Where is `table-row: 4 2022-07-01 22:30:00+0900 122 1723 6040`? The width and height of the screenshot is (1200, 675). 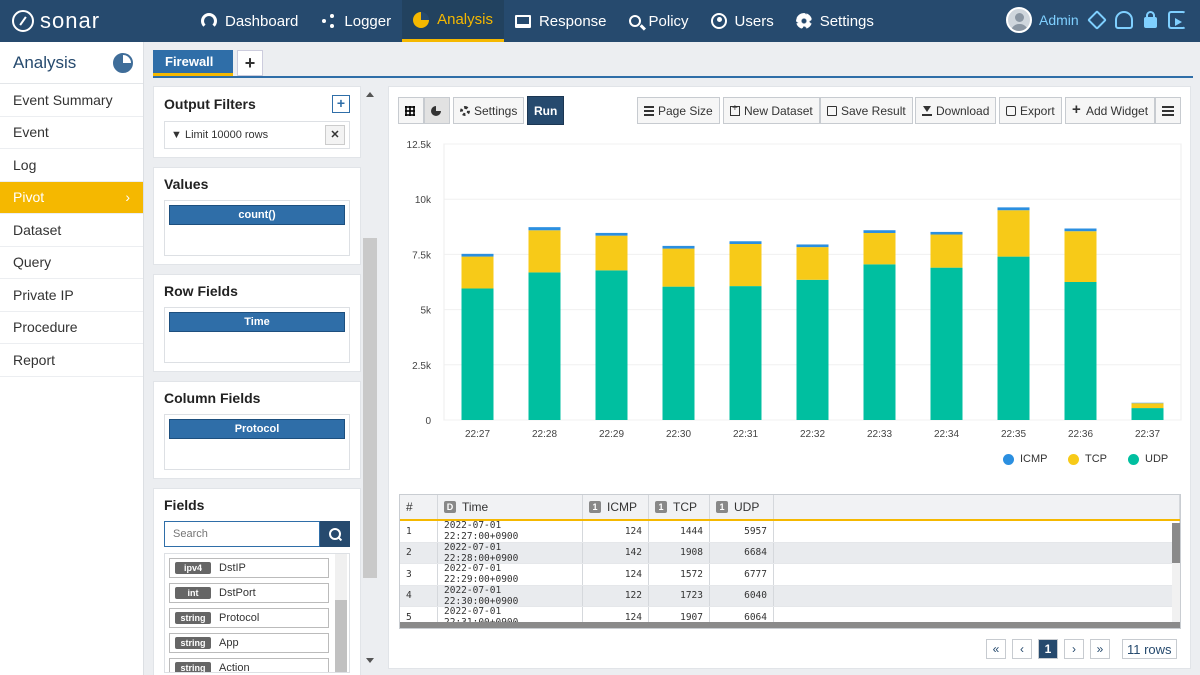
table-row: 4 2022-07-01 22:30:00+0900 122 1723 6040 is located at coordinates (790, 596).